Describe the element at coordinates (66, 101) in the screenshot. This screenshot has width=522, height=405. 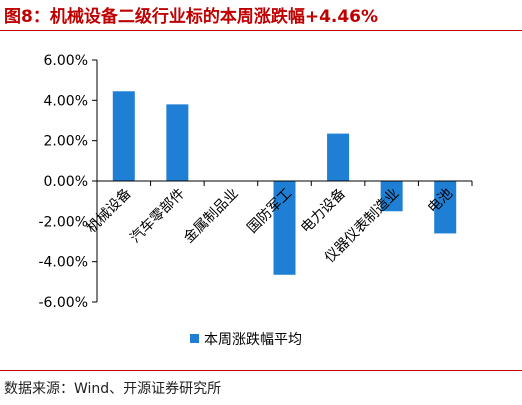
I see `y-tick-label: 4.00%` at that location.